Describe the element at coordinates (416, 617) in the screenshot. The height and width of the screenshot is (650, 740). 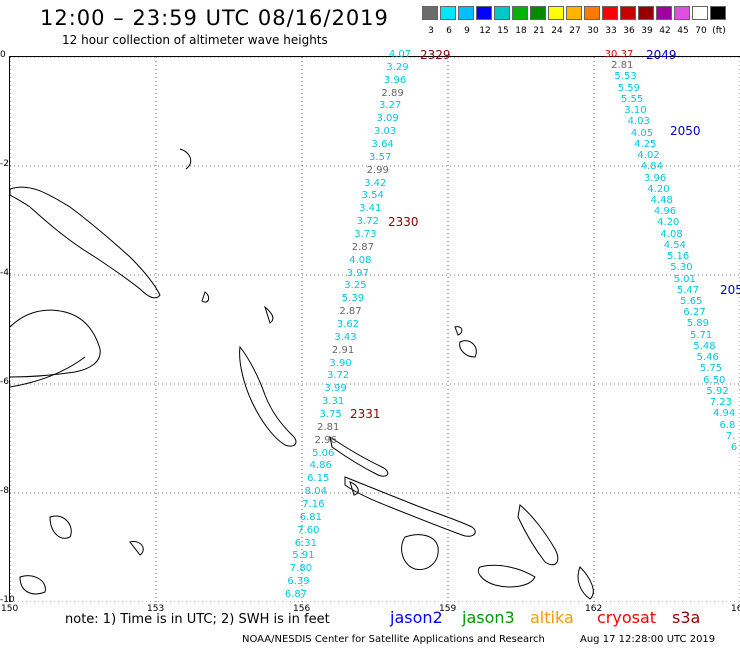
I see `satellite-name: jason2` at that location.